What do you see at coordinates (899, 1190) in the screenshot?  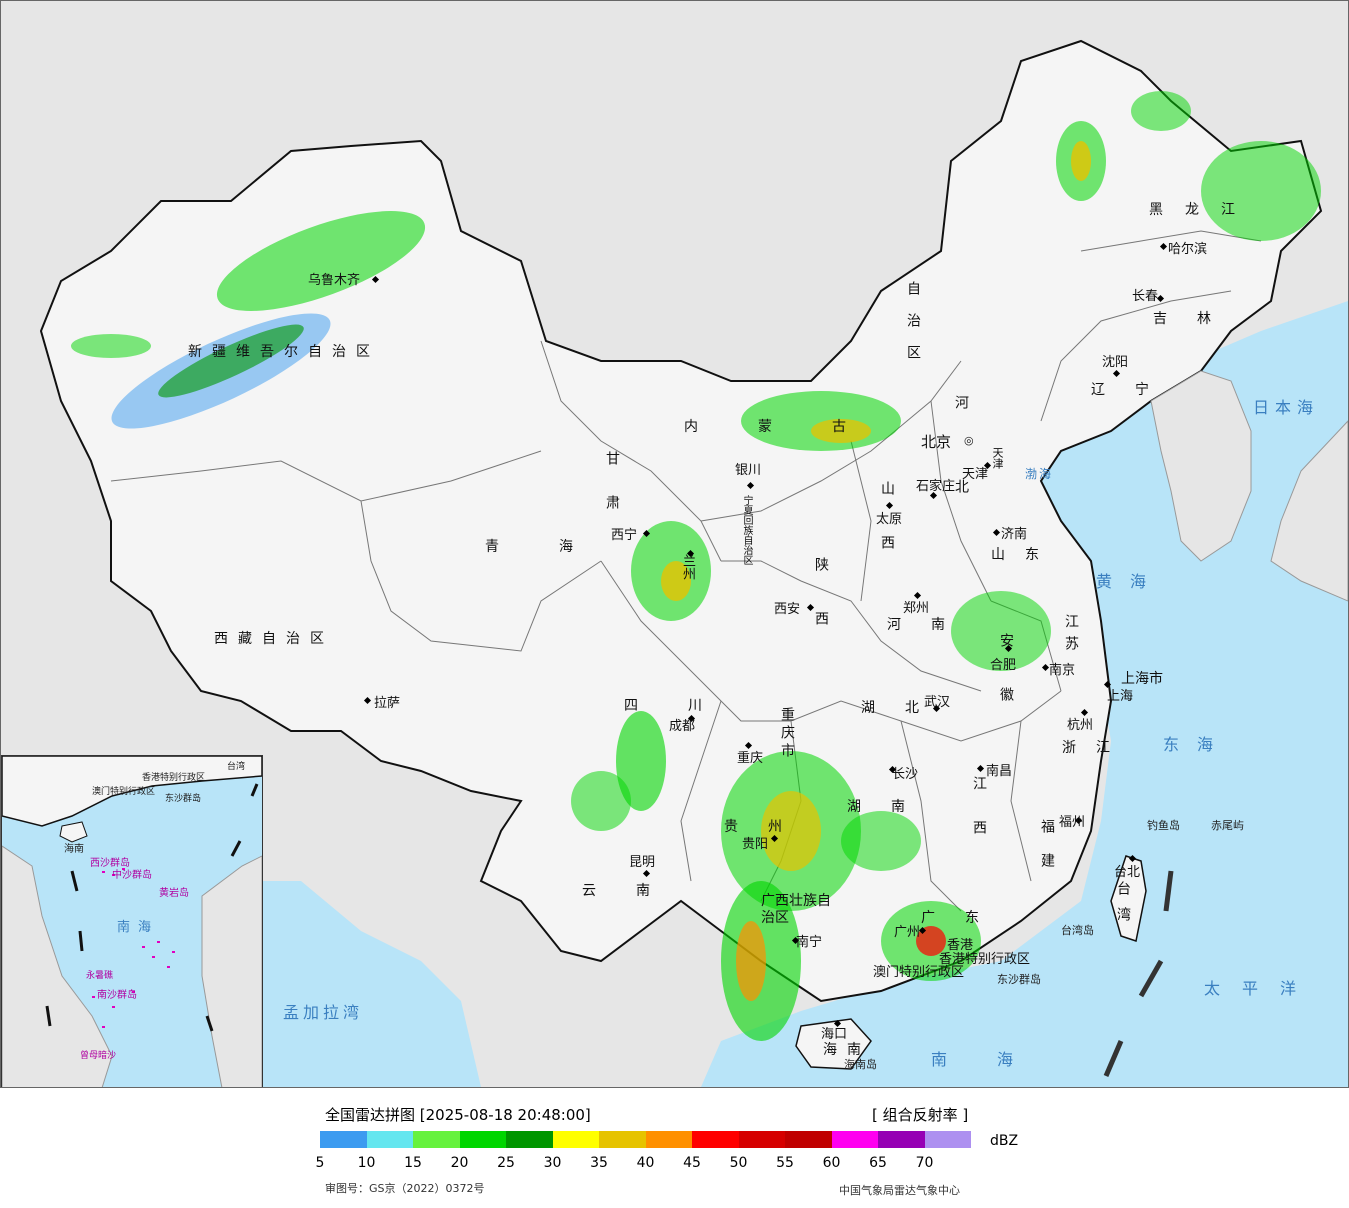 I see `source-credit: 中国气象局雷达气象中心` at bounding box center [899, 1190].